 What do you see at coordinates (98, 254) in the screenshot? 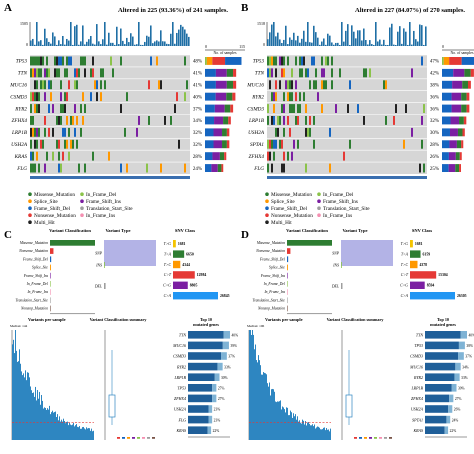
I see `vt-label: SNP` at bounding box center [98, 254].